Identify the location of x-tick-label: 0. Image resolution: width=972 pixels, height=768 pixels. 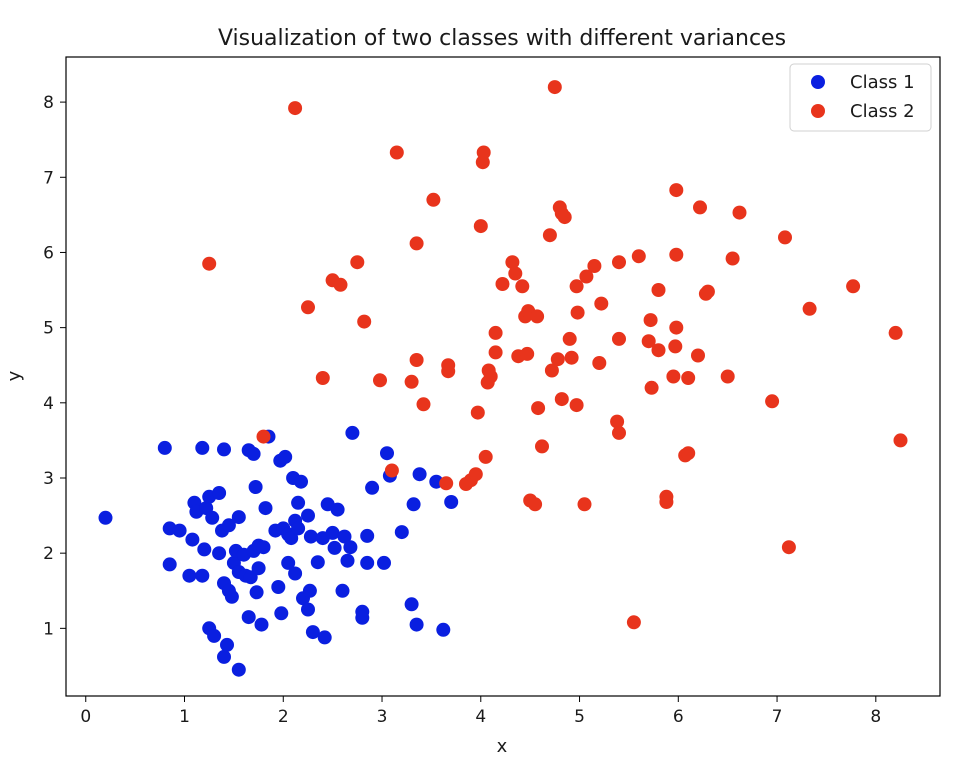
(85, 717).